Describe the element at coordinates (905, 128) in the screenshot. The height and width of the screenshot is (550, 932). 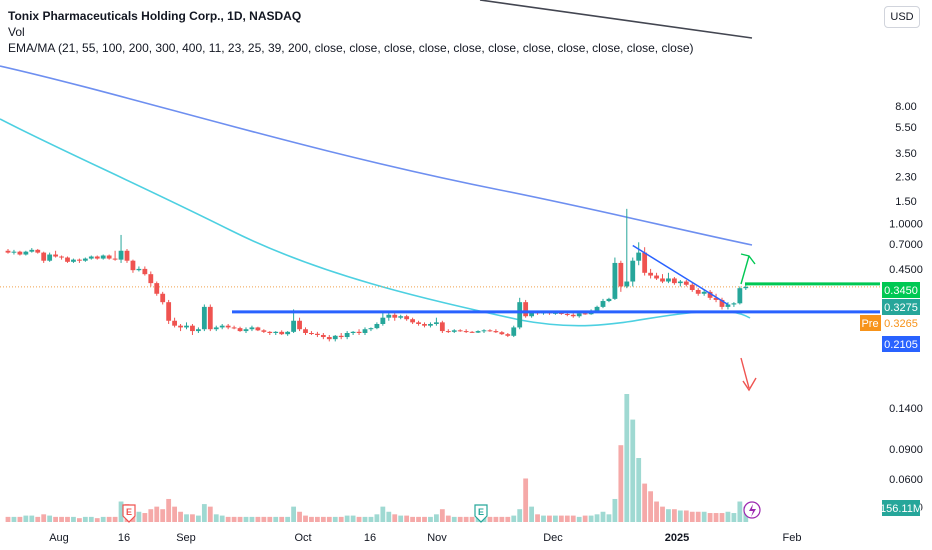
I see `y-tick-label: 5.50` at that location.